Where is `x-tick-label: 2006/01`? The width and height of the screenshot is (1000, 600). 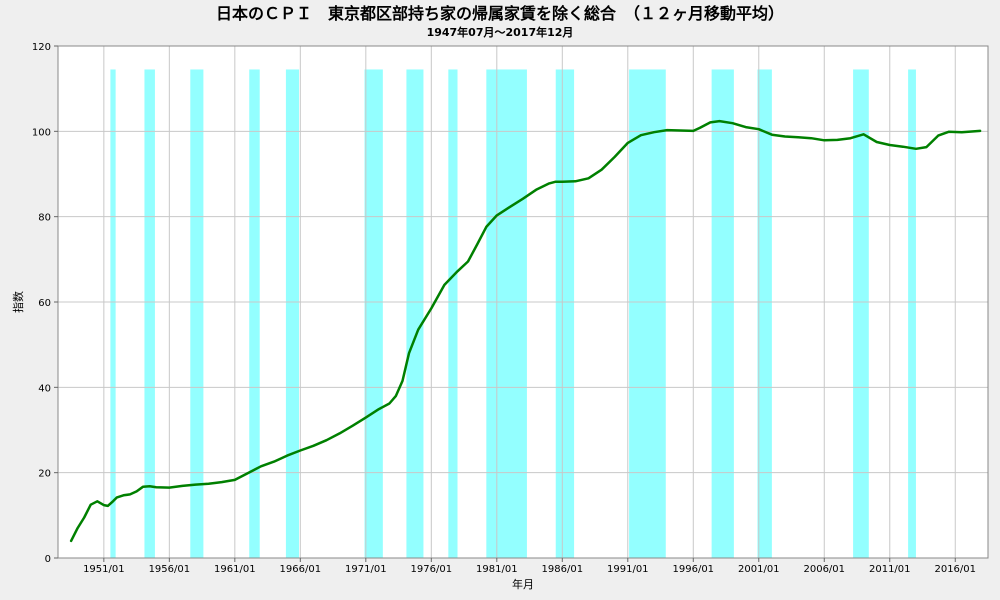
x-tick-label: 2006/01 is located at coordinates (824, 569).